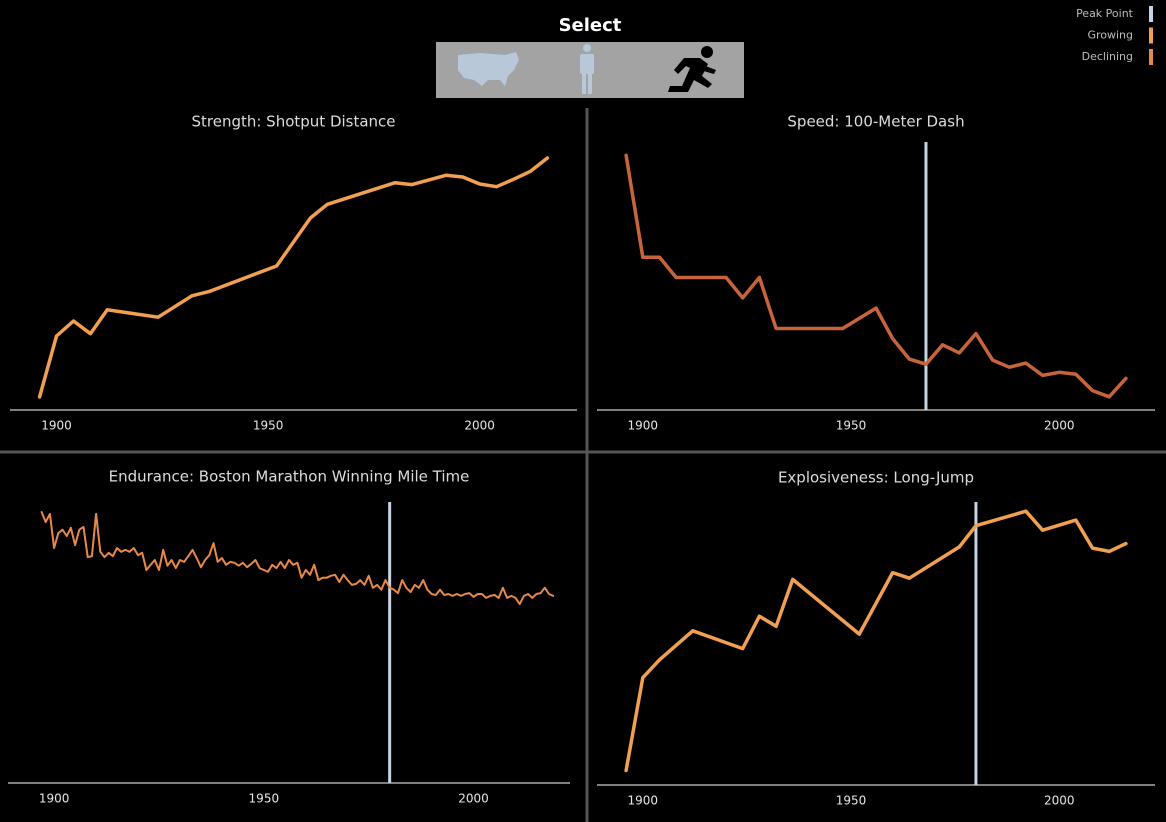  What do you see at coordinates (590, 25) in the screenshot?
I see `selector-title: Select` at bounding box center [590, 25].